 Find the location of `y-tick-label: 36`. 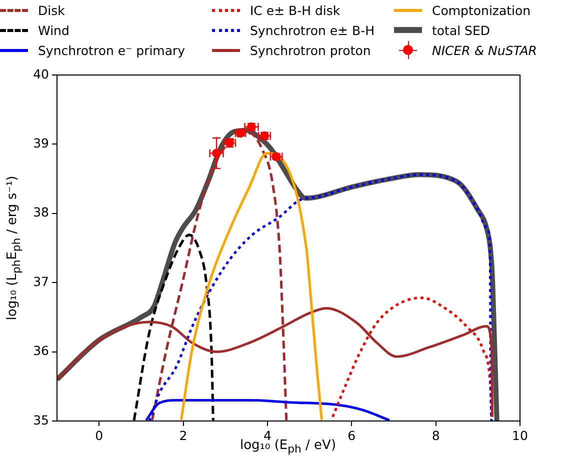

y-tick-label: 36 is located at coordinates (41, 350).